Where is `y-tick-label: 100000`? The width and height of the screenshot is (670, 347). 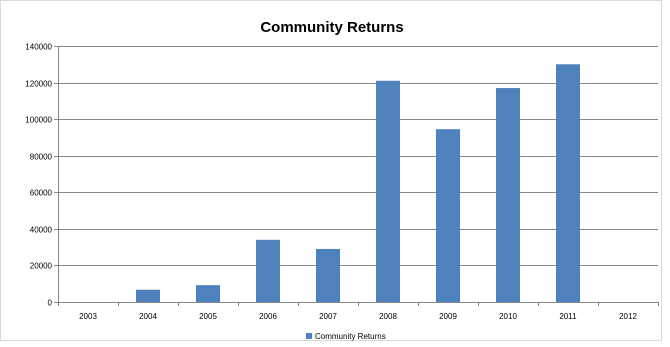
y-tick-label: 100000 is located at coordinates (38, 120).